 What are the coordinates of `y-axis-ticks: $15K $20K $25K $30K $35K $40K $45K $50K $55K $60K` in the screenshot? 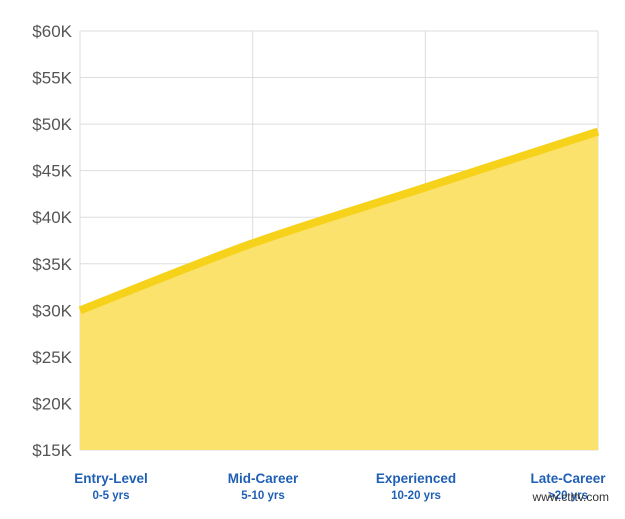 It's located at (52, 241).